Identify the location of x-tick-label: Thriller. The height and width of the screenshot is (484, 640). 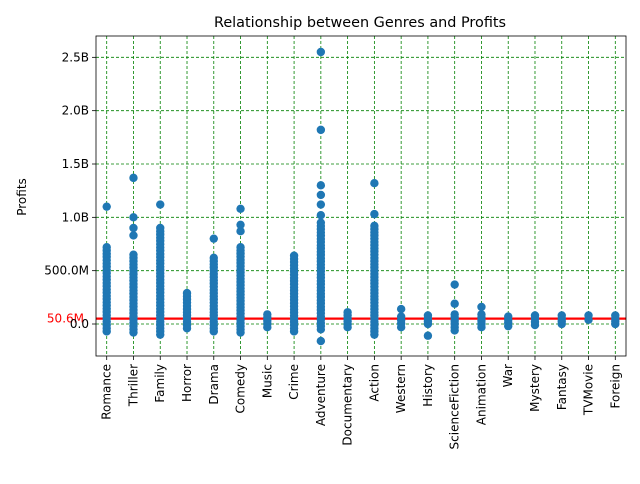
(133, 385).